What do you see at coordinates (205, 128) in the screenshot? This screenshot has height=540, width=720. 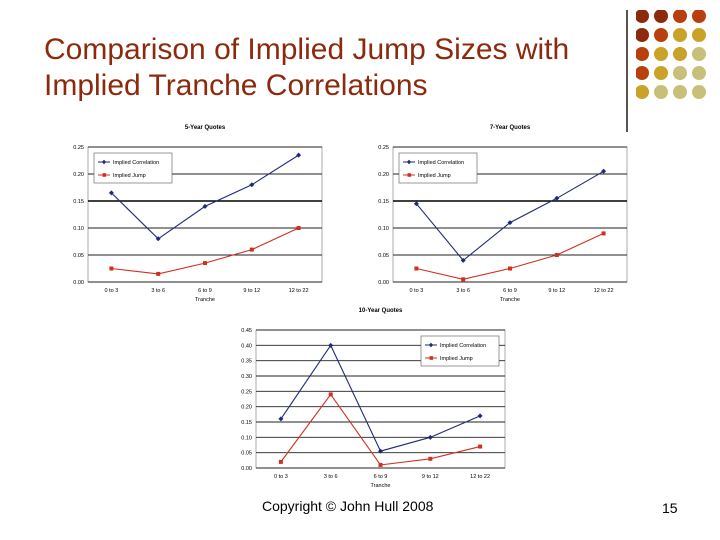 I see `chart-title: 5-Year Quotes` at bounding box center [205, 128].